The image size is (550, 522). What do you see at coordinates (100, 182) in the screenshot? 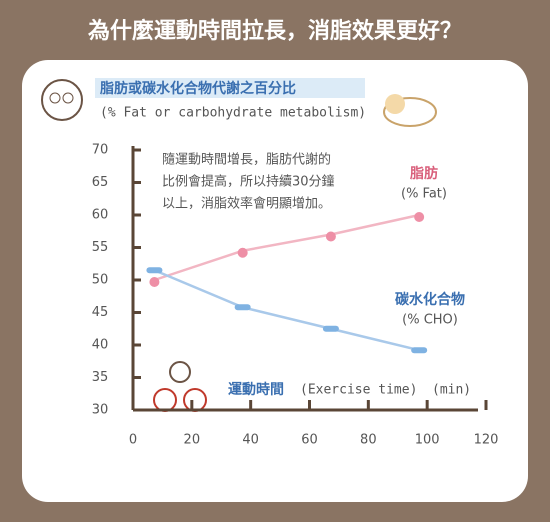
I see `y-tick-label: 65` at bounding box center [100, 182].